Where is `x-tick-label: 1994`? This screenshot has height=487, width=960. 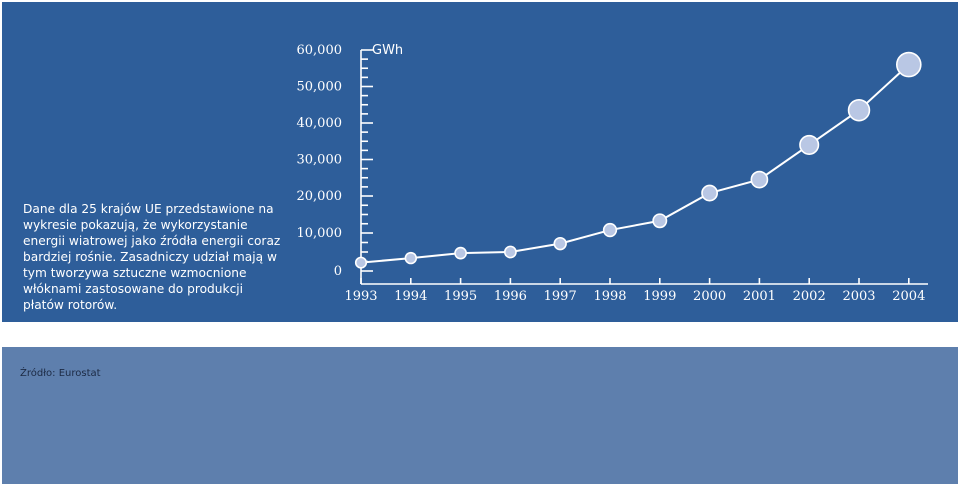
x-tick-label: 1994 is located at coordinates (410, 296).